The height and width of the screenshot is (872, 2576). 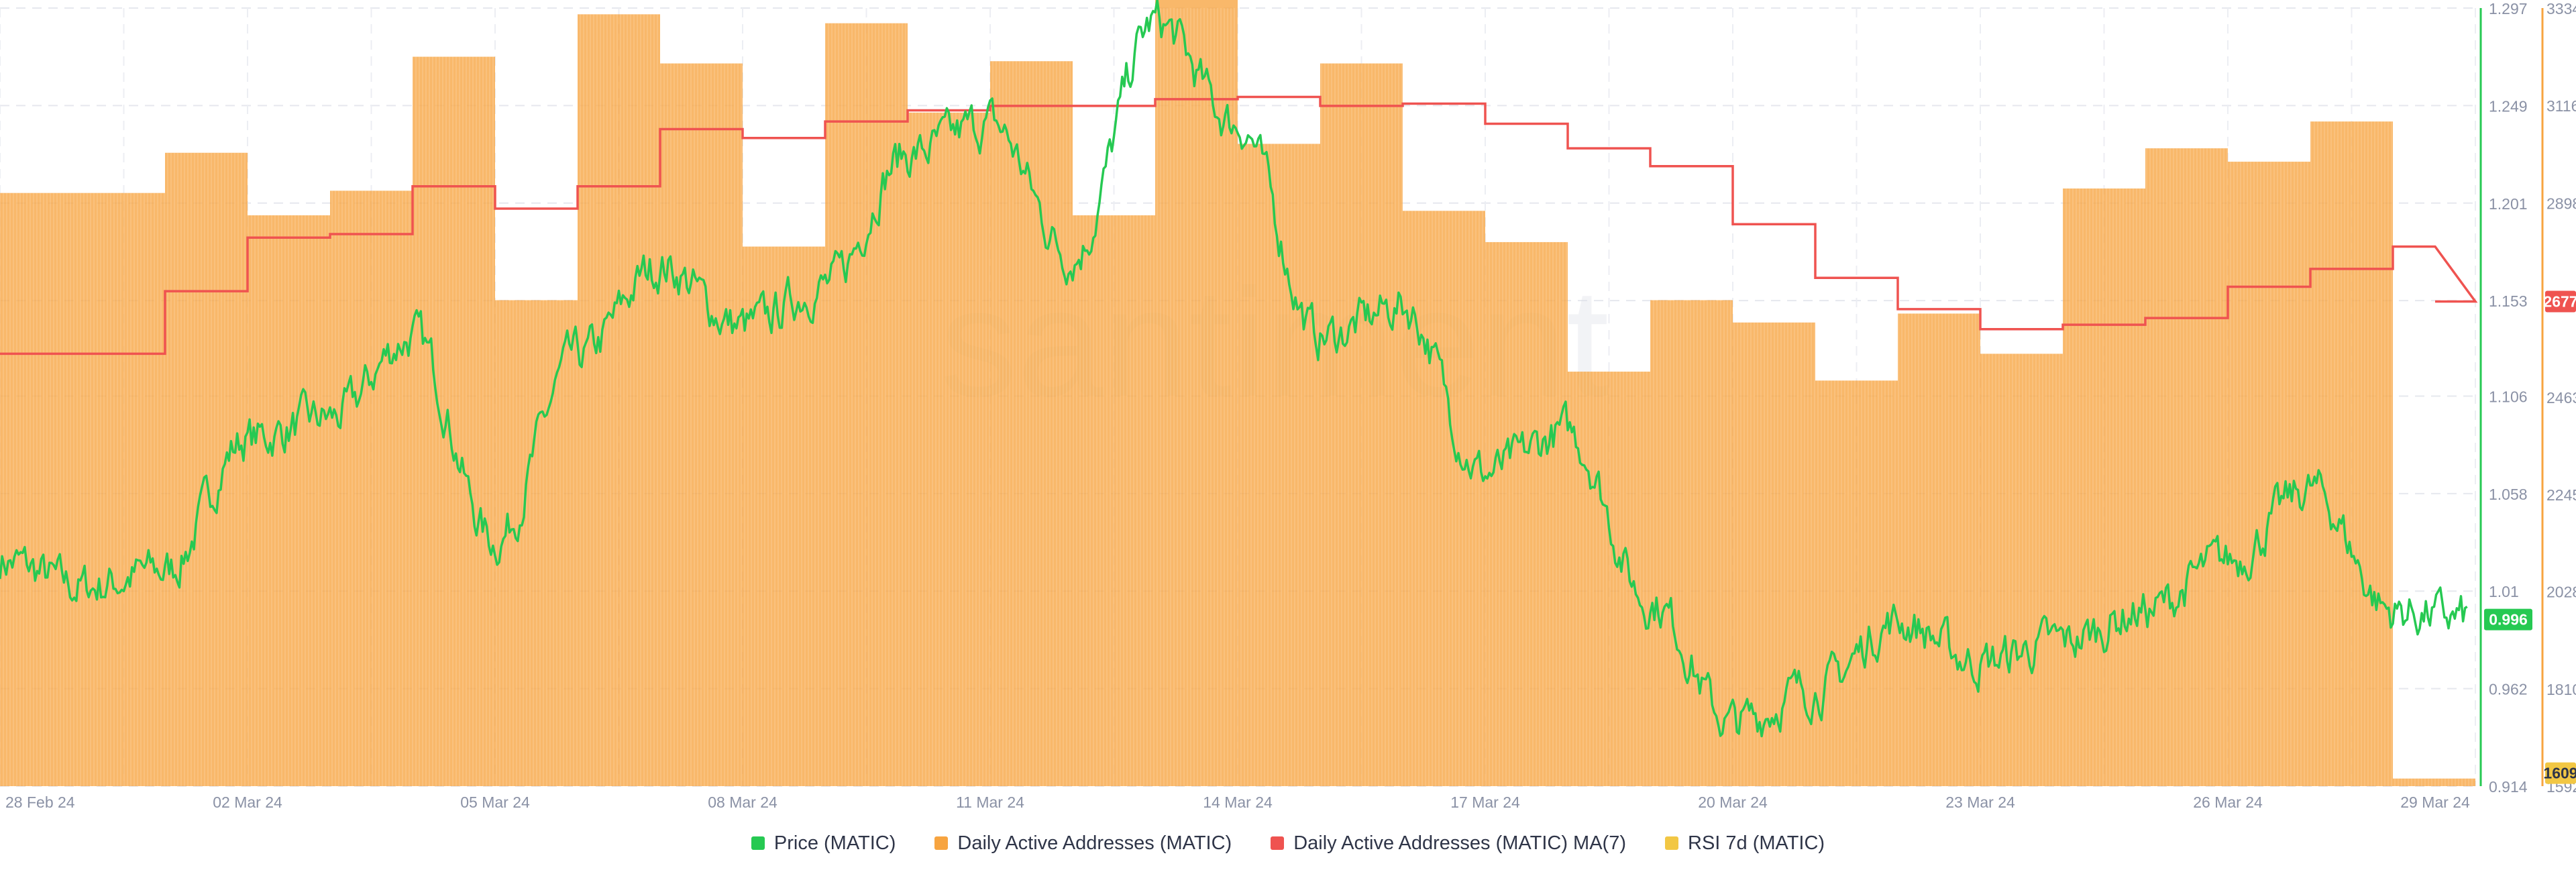 What do you see at coordinates (1238, 802) in the screenshot?
I see `x-tick-label: 14 Mar 24` at bounding box center [1238, 802].